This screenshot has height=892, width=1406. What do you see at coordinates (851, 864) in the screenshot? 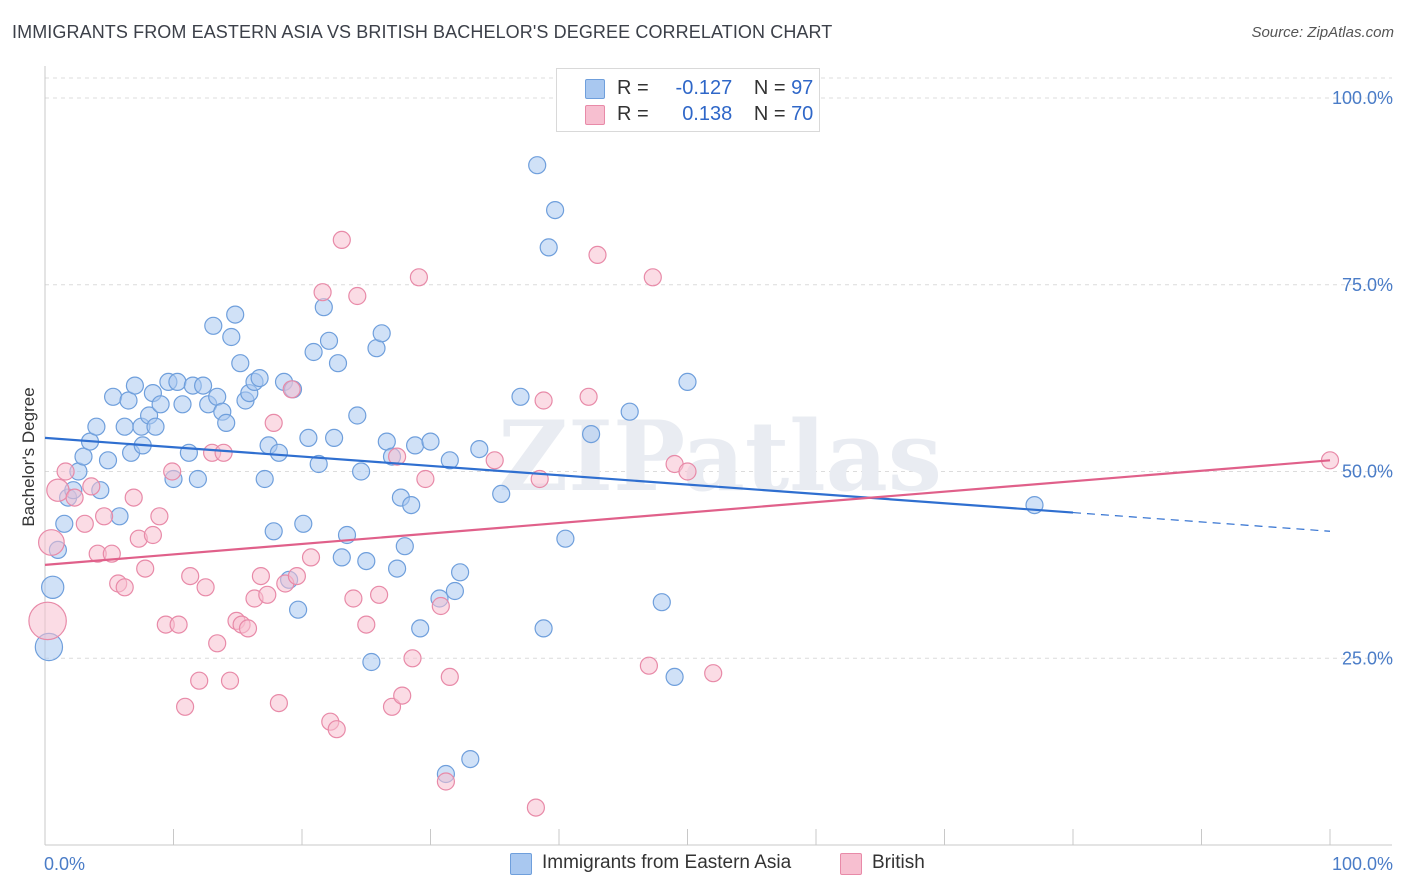
I see `legend-swatch-british` at bounding box center [851, 864].